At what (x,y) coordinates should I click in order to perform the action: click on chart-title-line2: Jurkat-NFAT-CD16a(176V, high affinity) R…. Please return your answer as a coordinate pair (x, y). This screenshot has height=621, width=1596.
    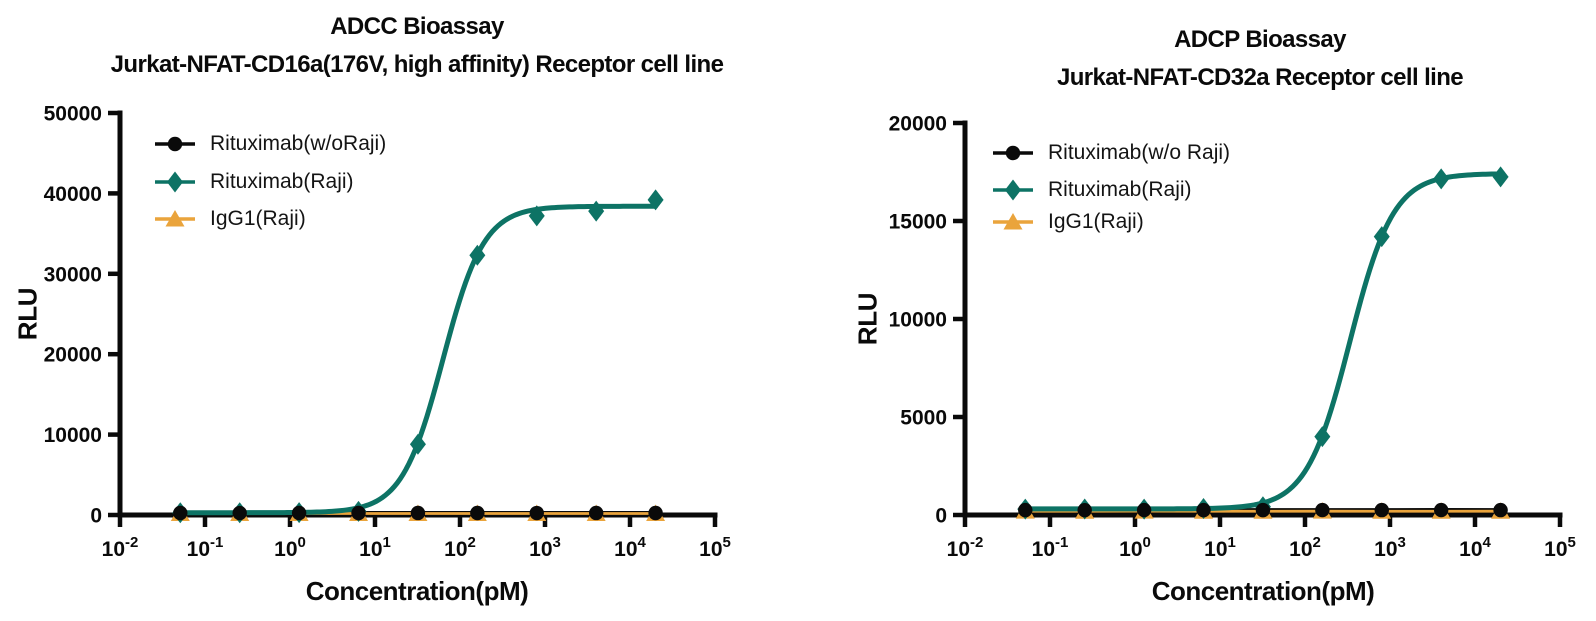
    Looking at the image, I should click on (417, 64).